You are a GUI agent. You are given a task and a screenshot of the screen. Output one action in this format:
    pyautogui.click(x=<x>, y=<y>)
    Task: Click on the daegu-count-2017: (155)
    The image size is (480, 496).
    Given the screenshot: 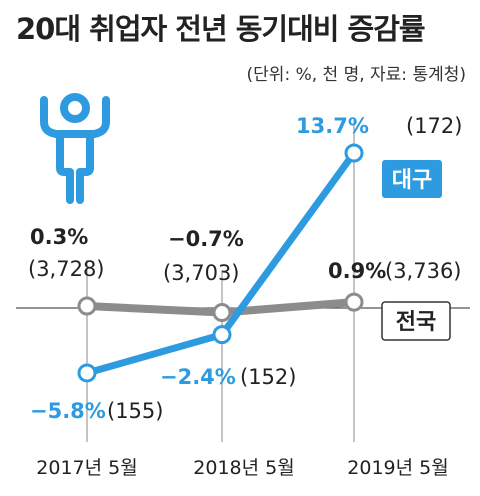 What is the action you would take?
    pyautogui.click(x=135, y=411)
    